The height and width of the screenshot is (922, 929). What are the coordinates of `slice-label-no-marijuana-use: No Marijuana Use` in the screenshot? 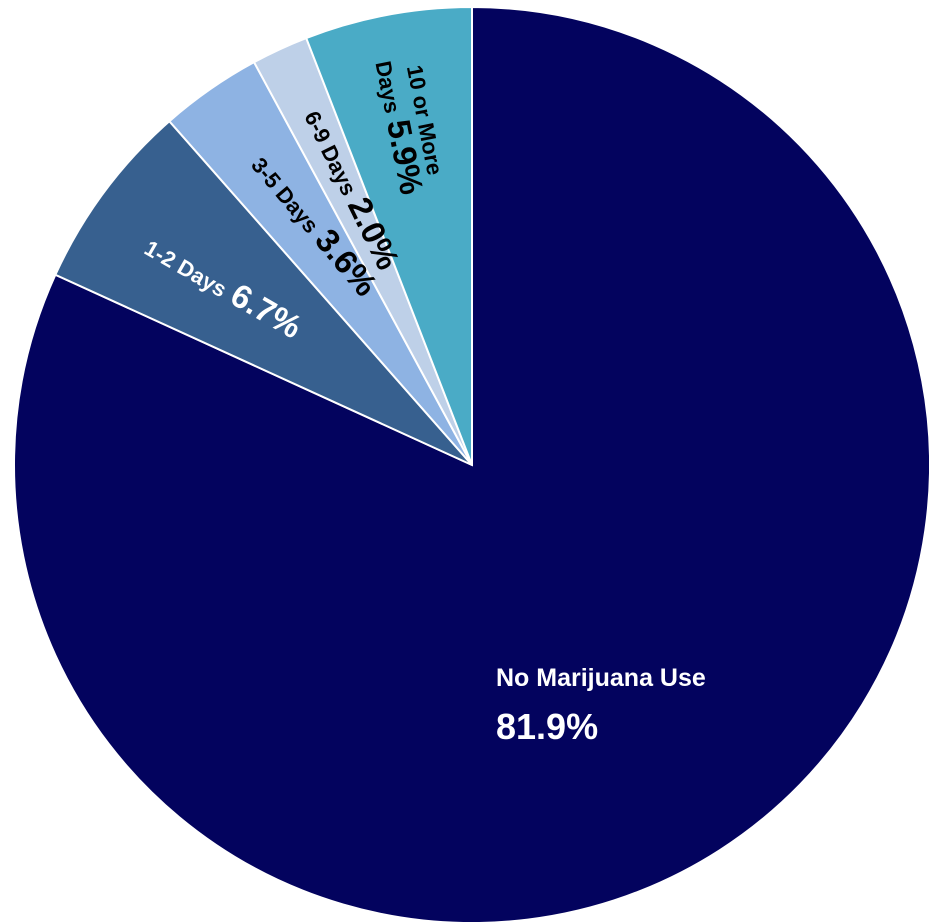 It's located at (601, 678).